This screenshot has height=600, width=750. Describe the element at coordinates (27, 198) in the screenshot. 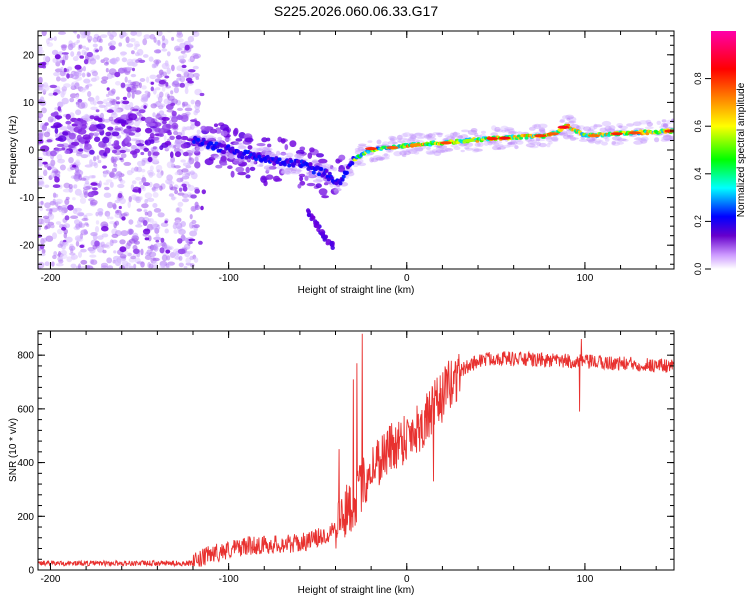

I see `y-tick-label: -10` at that location.